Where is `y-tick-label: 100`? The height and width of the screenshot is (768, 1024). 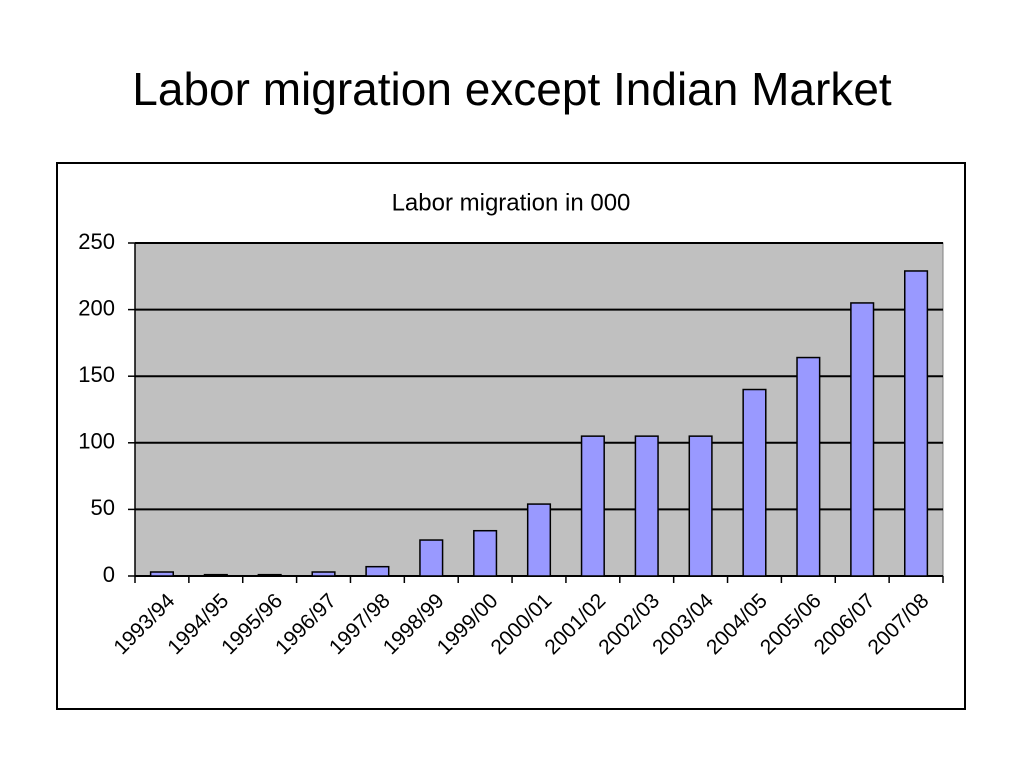
y-tick-label: 100 is located at coordinates (96, 441).